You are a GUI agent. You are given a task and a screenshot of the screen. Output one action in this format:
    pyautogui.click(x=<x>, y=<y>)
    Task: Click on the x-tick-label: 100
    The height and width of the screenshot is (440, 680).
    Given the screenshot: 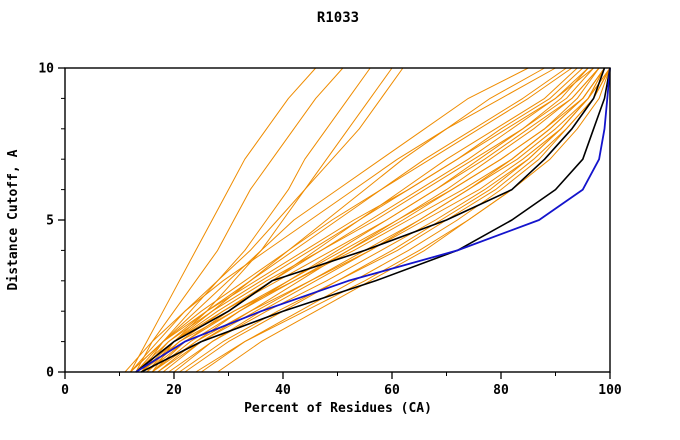 What is the action you would take?
    pyautogui.click(x=610, y=390)
    